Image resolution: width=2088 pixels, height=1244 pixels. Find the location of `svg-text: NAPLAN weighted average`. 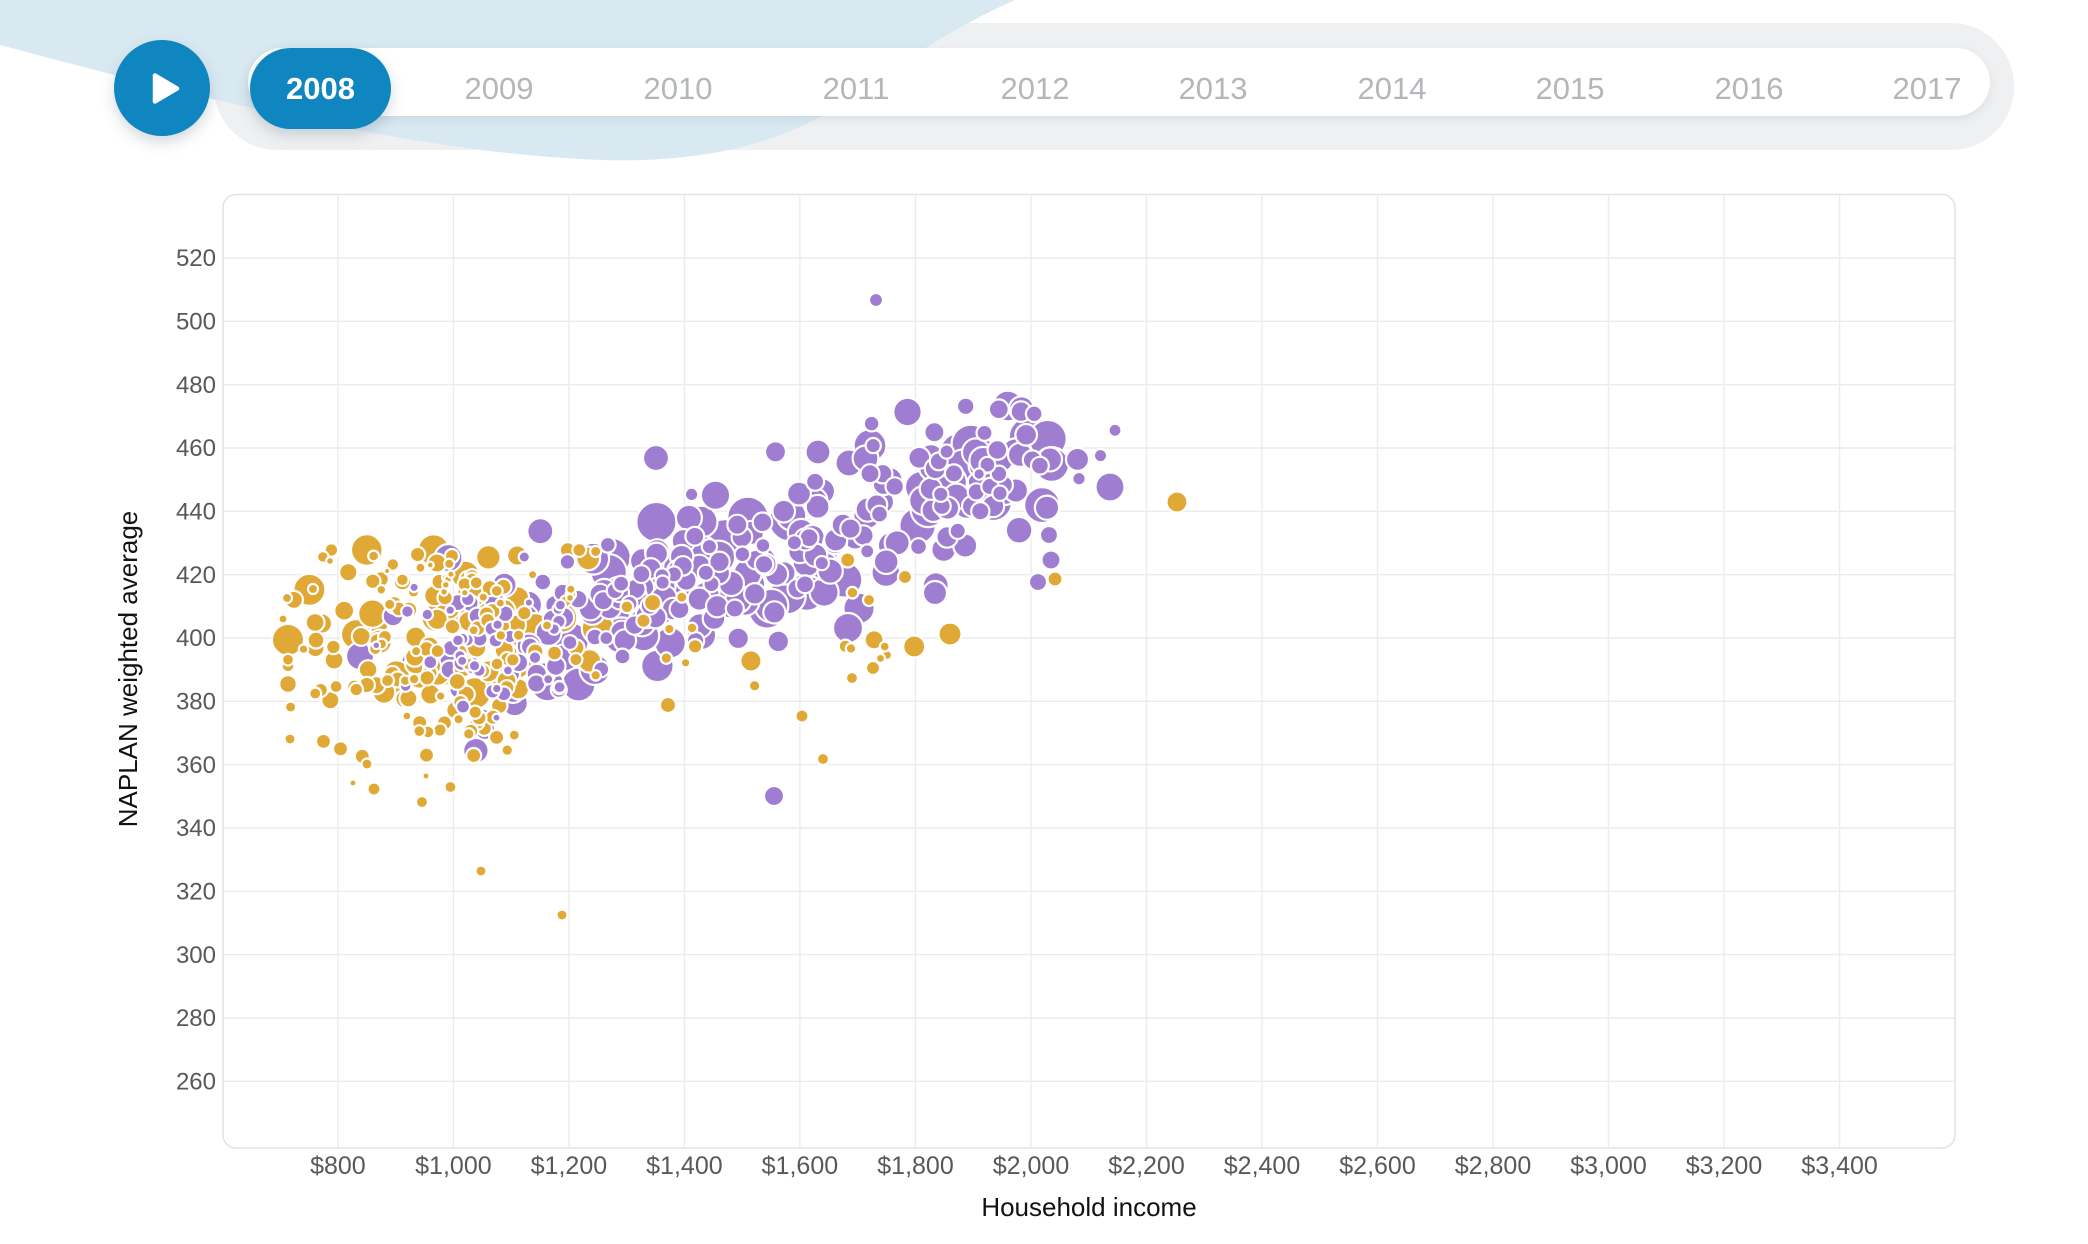

svg-text: NAPLAN weighted average is located at coordinates (128, 669).